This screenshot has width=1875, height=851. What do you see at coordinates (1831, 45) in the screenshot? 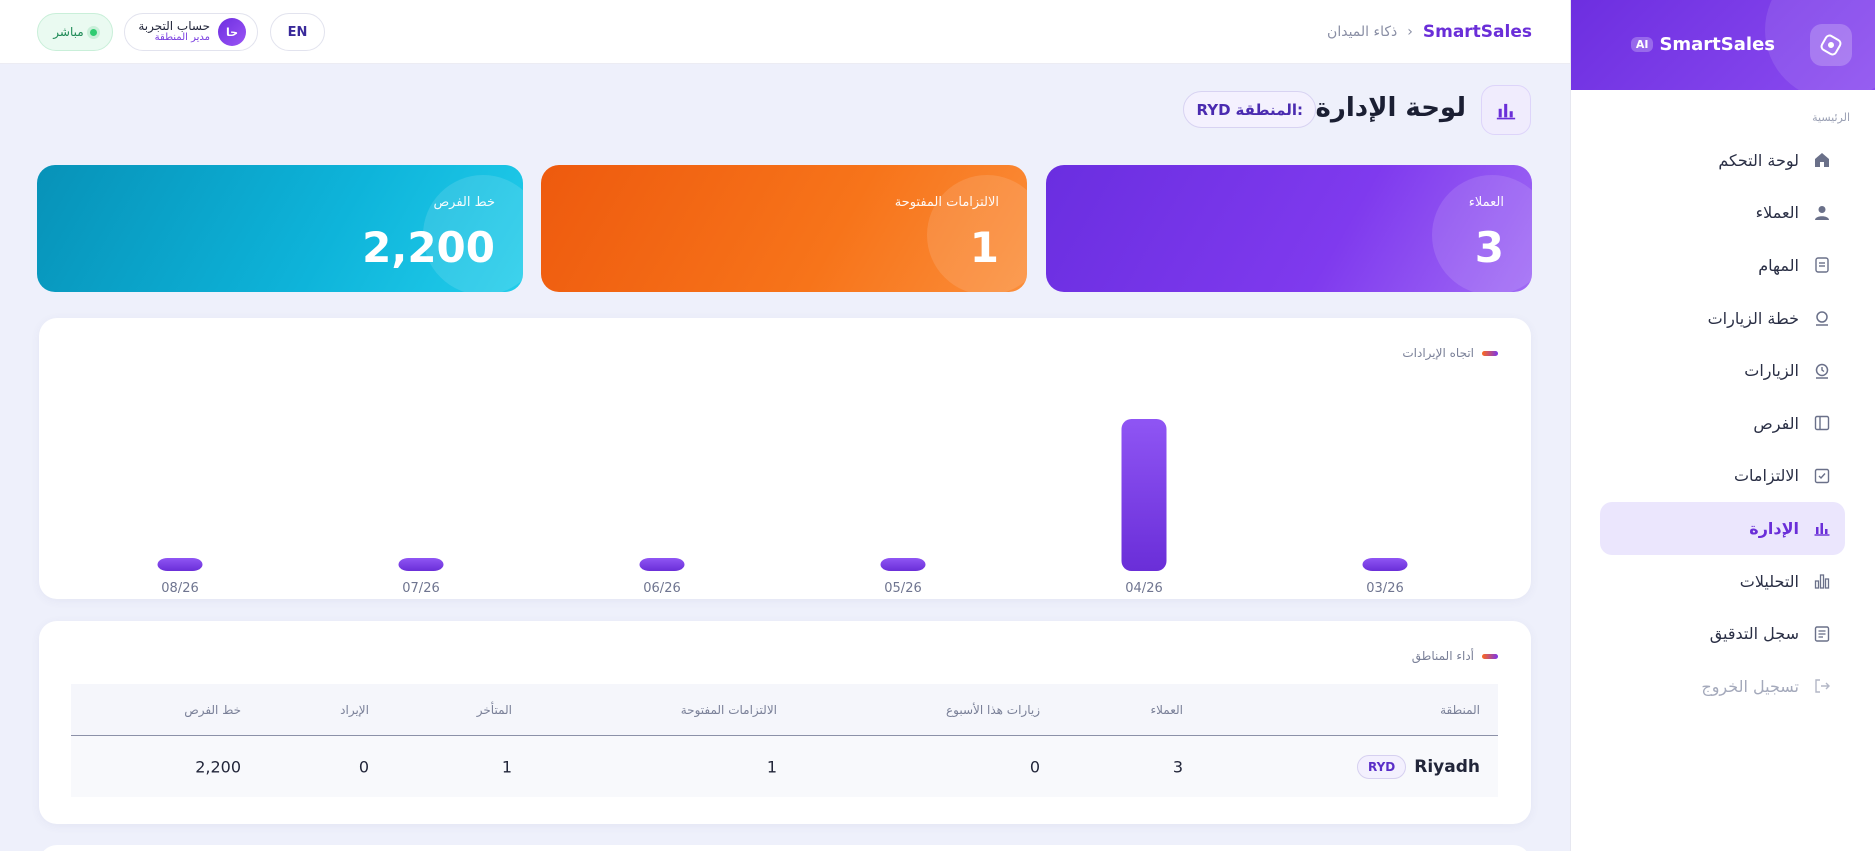
I see `logo-icon` at bounding box center [1831, 45].